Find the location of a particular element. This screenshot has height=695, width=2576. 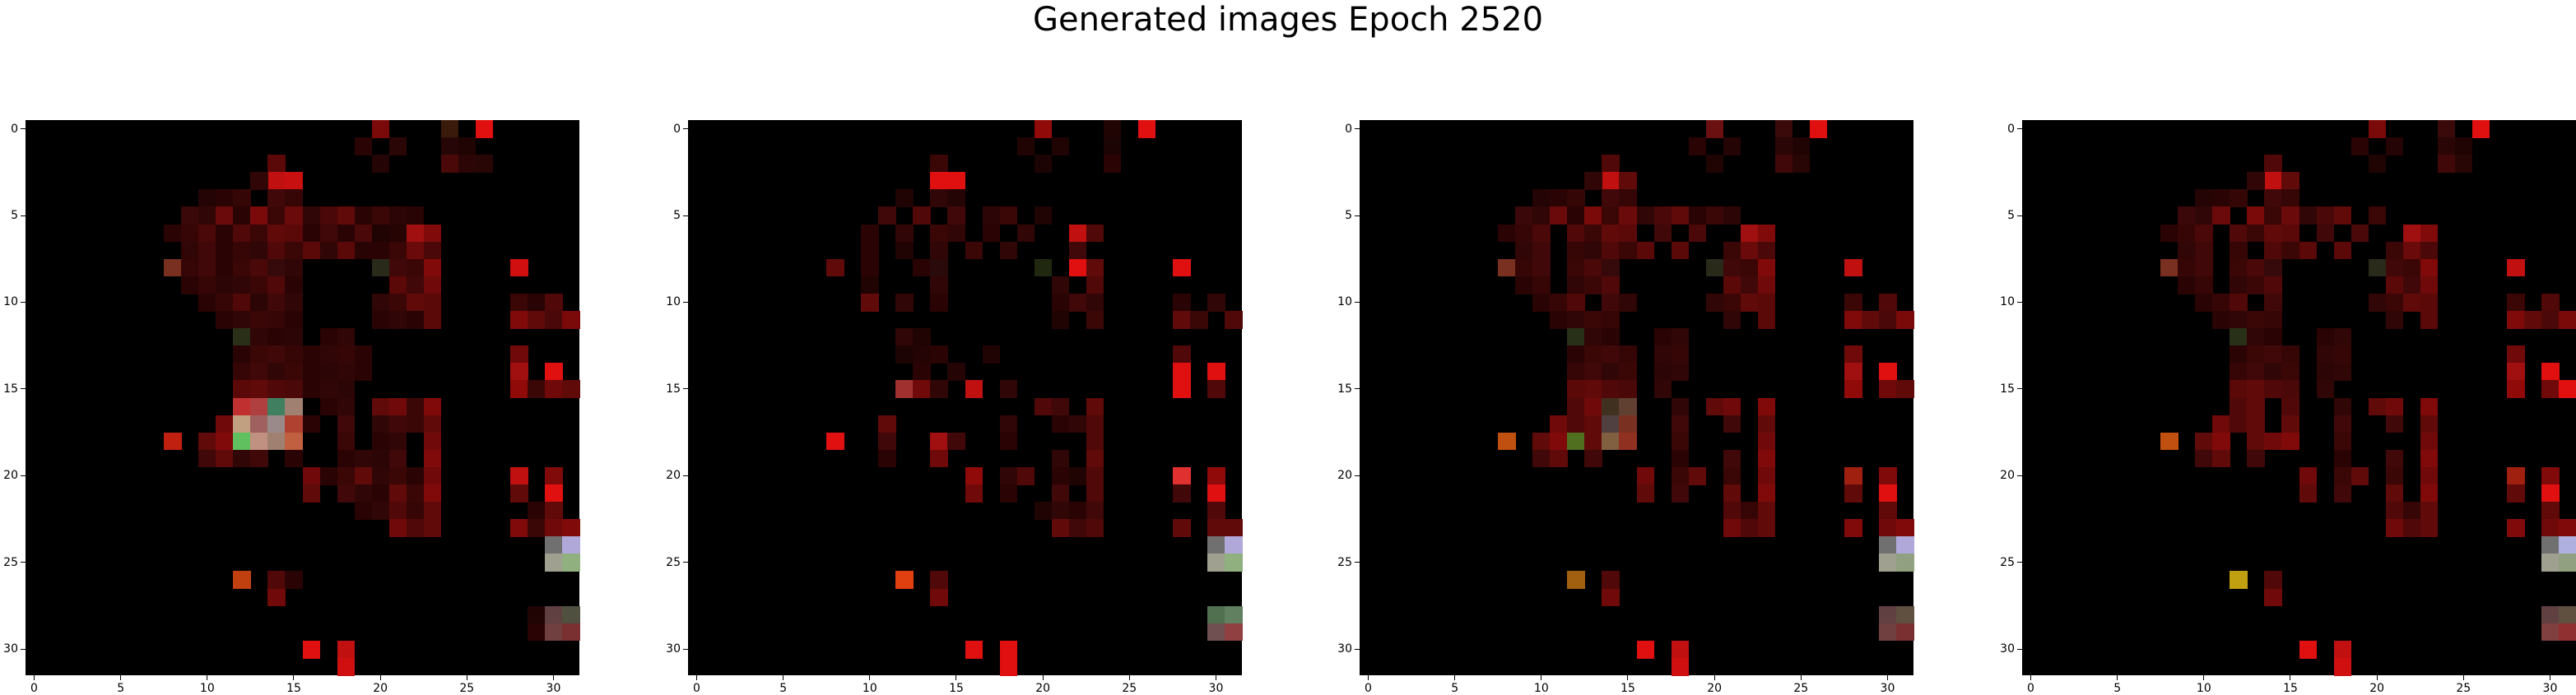

y-tick-label: 25 is located at coordinates (2007, 562).